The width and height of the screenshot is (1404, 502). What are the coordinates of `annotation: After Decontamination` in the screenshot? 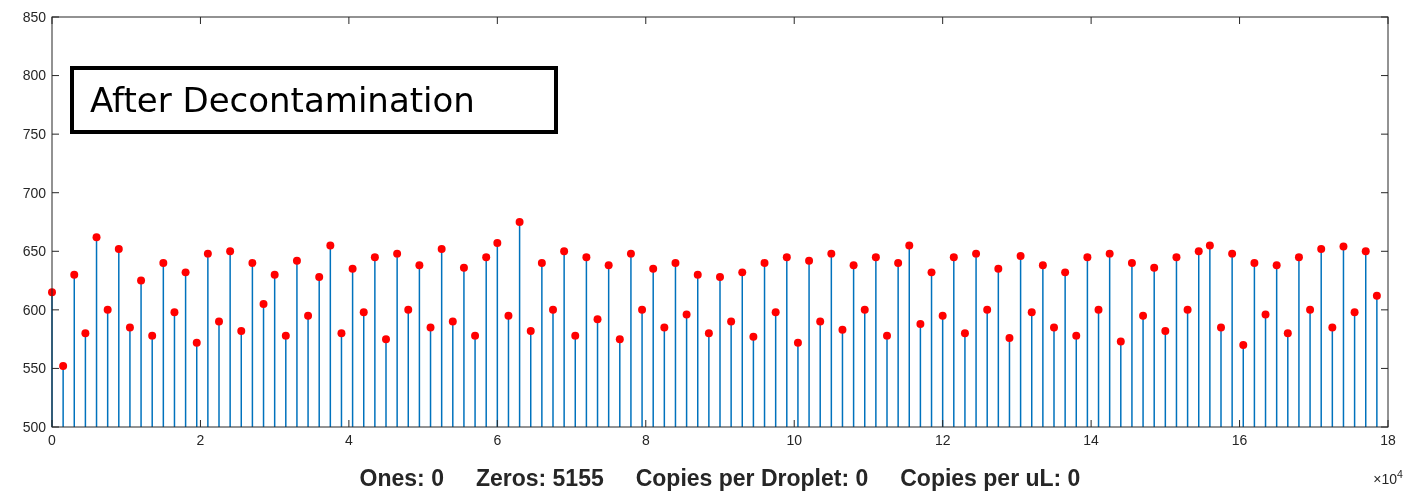 It's located at (282, 99).